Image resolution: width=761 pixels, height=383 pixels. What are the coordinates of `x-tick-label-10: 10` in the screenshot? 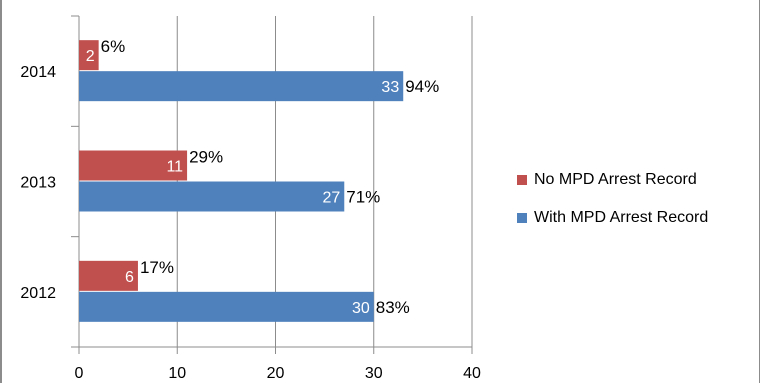 It's located at (177, 373).